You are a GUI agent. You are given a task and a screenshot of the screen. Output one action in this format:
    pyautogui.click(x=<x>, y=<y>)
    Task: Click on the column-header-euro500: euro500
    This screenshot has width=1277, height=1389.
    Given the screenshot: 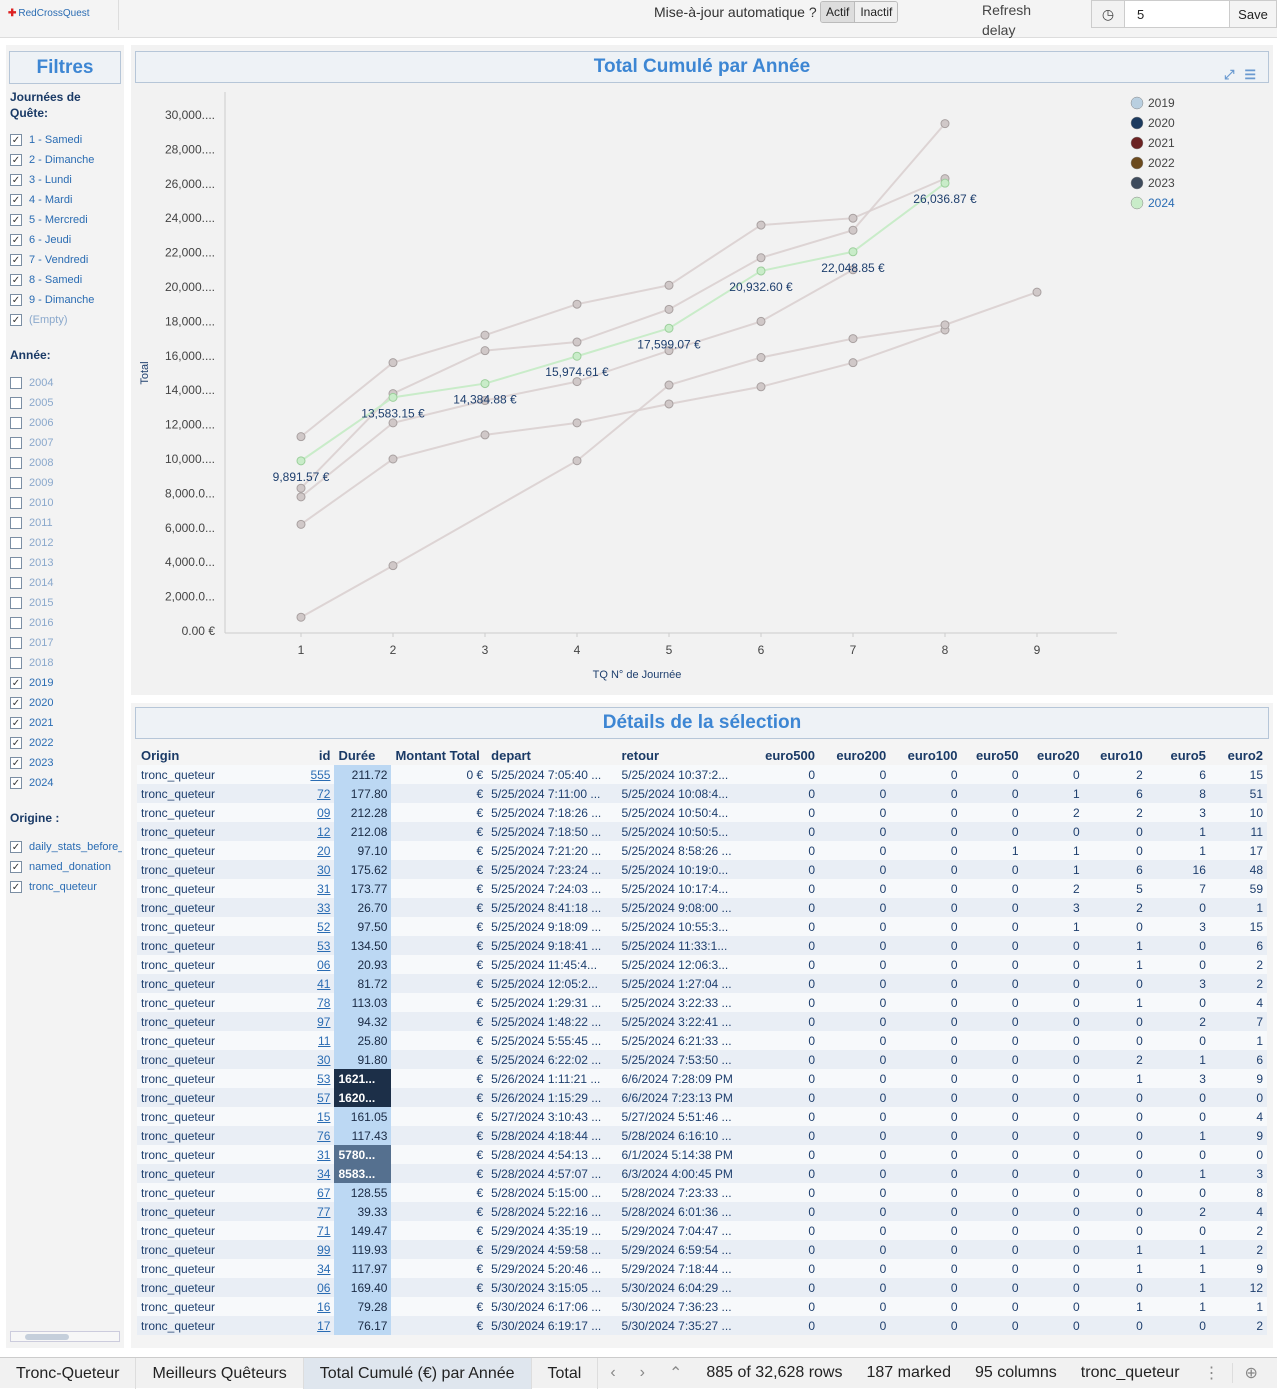 What is the action you would take?
    pyautogui.click(x=783, y=755)
    